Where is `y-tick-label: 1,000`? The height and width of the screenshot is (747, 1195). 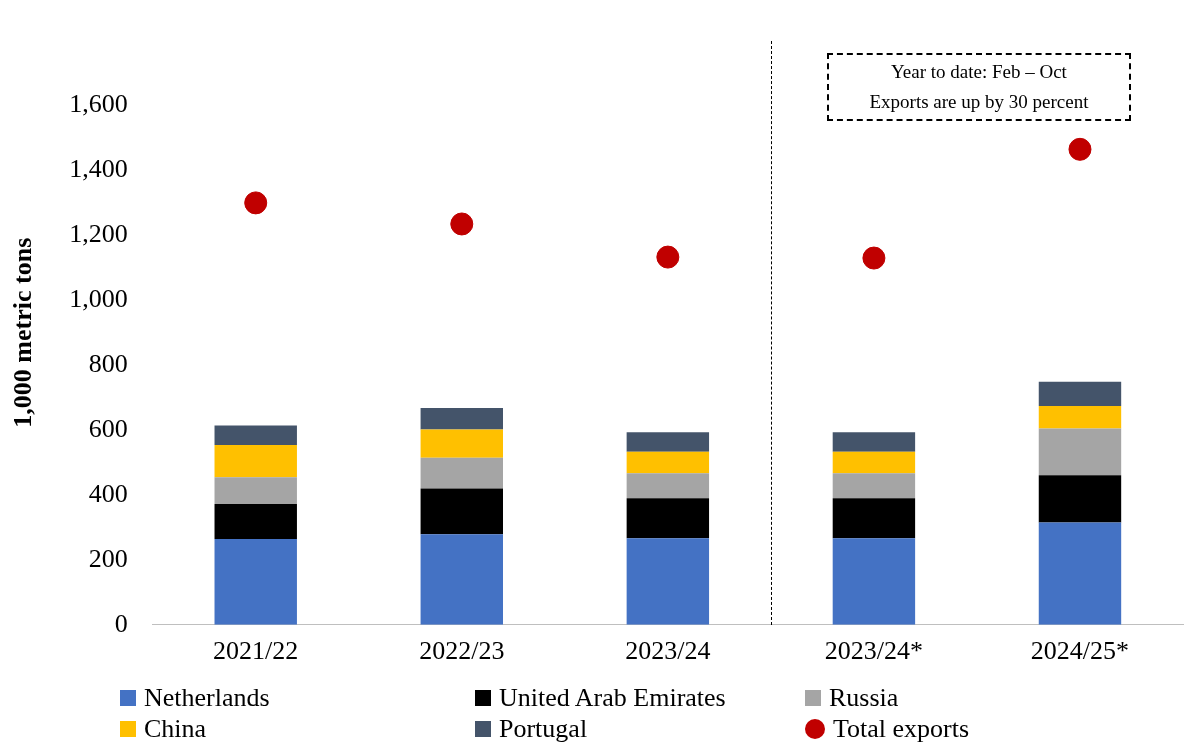 y-tick-label: 1,000 is located at coordinates (98, 299).